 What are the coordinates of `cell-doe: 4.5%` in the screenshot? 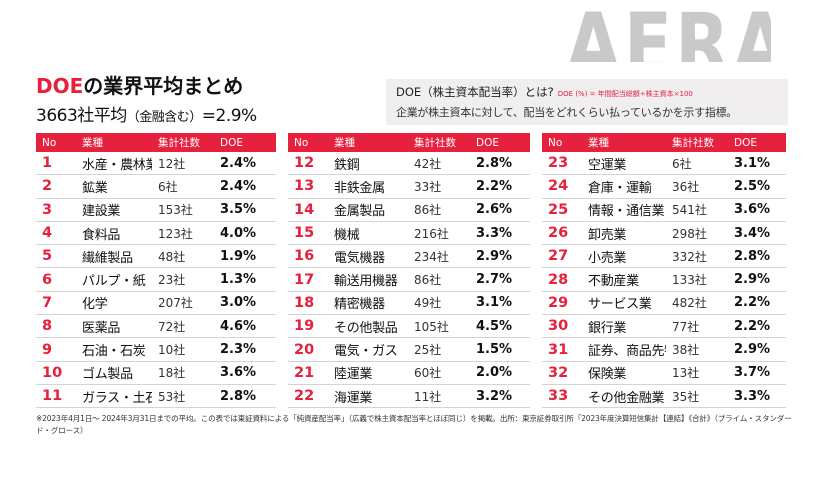 It's located at (500, 326).